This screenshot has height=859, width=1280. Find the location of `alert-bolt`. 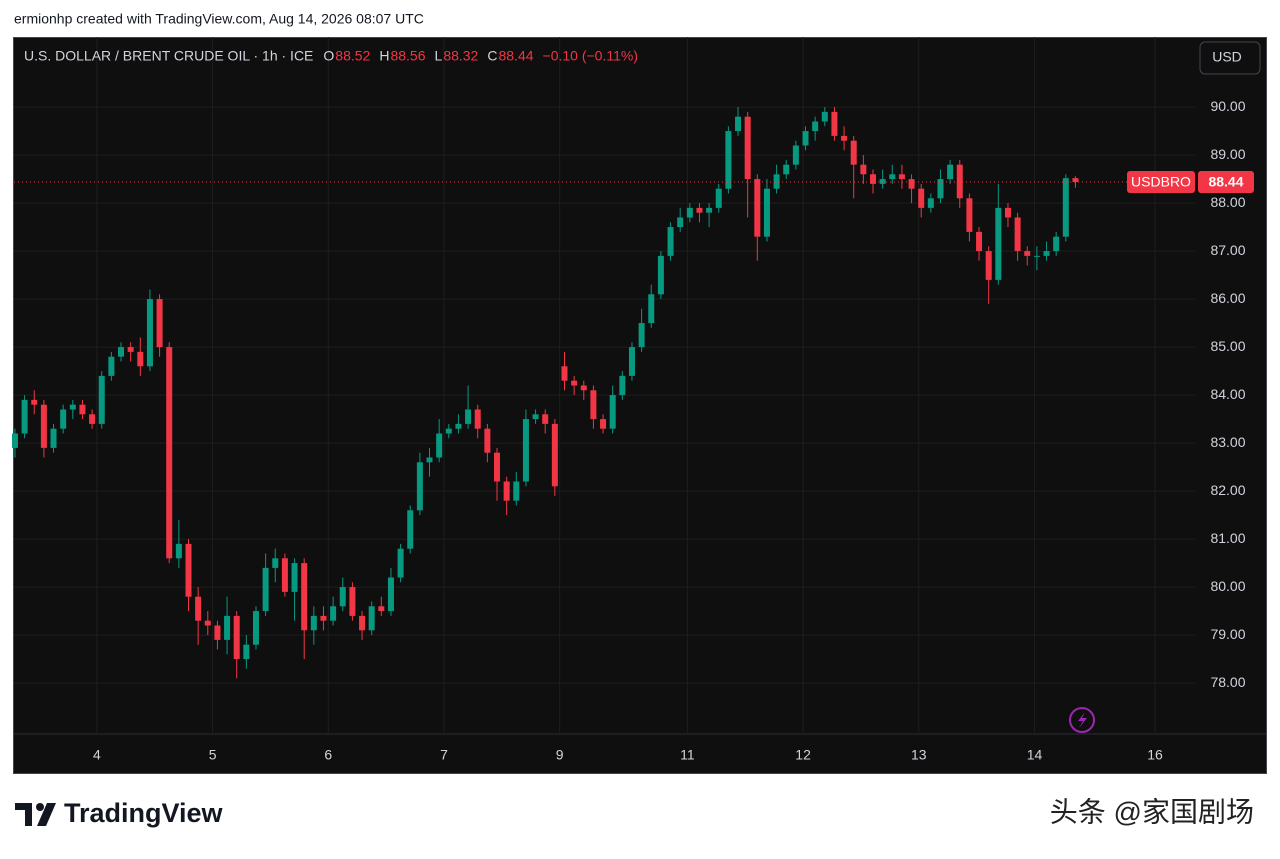

alert-bolt is located at coordinates (1082, 720).